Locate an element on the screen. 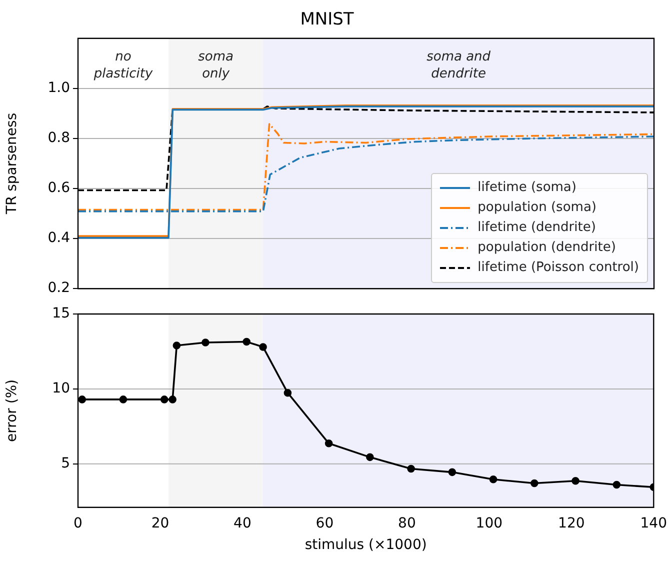 The image size is (670, 562). legend-label: population (soma) is located at coordinates (537, 208).